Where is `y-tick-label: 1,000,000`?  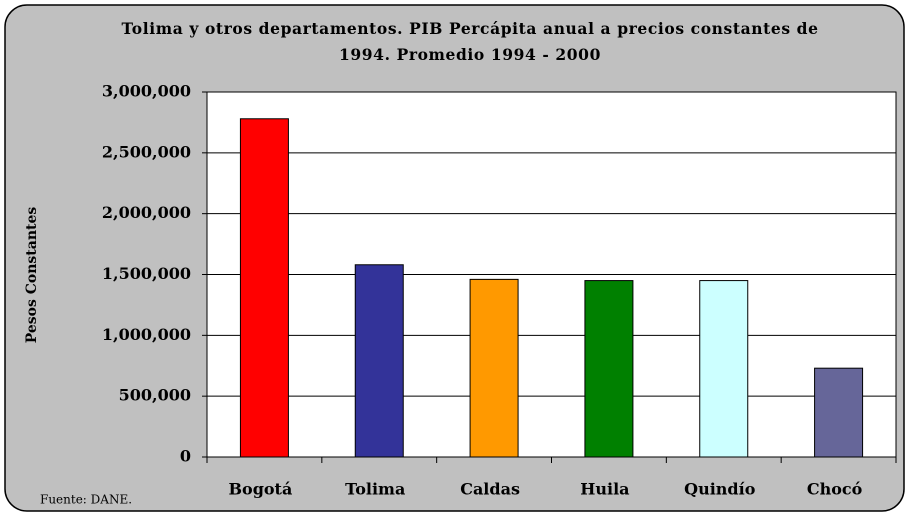 y-tick-label: 1,000,000 is located at coordinates (146, 334).